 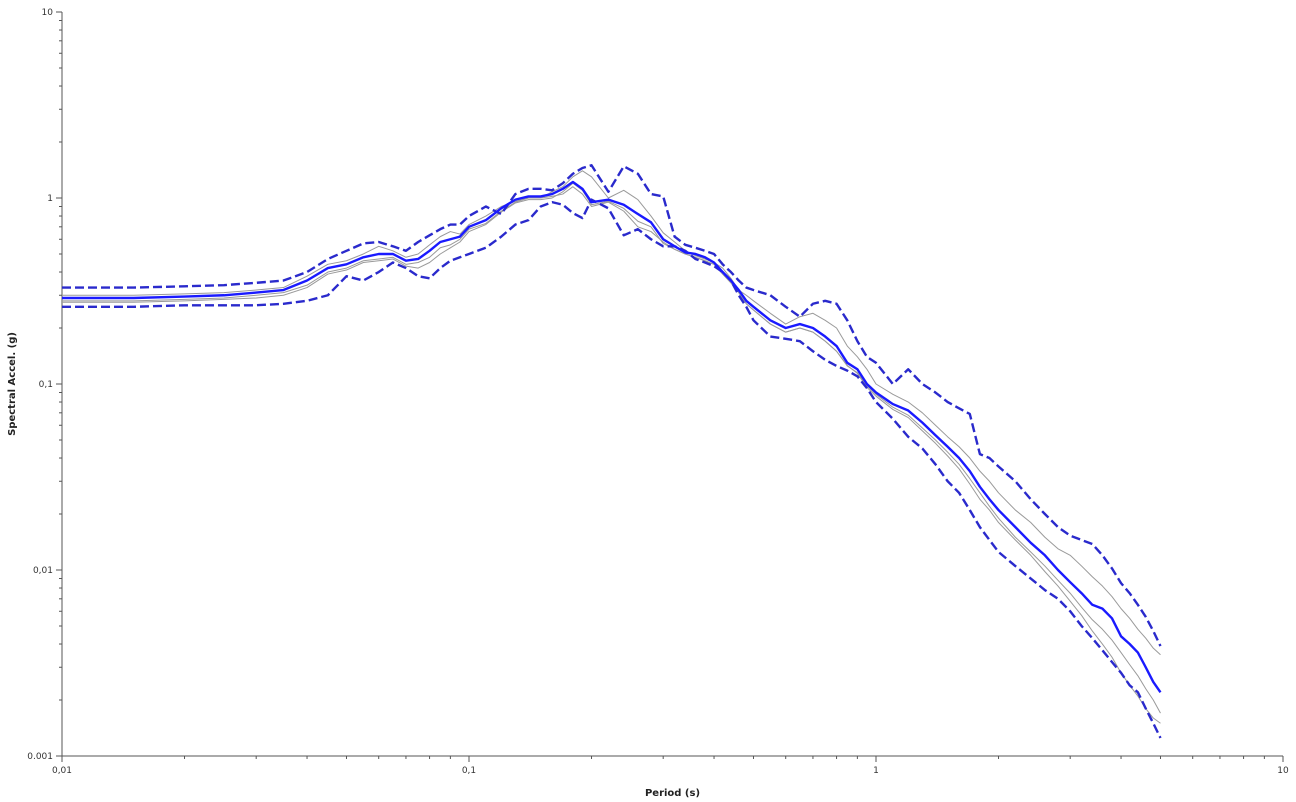 What do you see at coordinates (46, 385) in the screenshot?
I see `y-tick-label: 0,1` at bounding box center [46, 385].